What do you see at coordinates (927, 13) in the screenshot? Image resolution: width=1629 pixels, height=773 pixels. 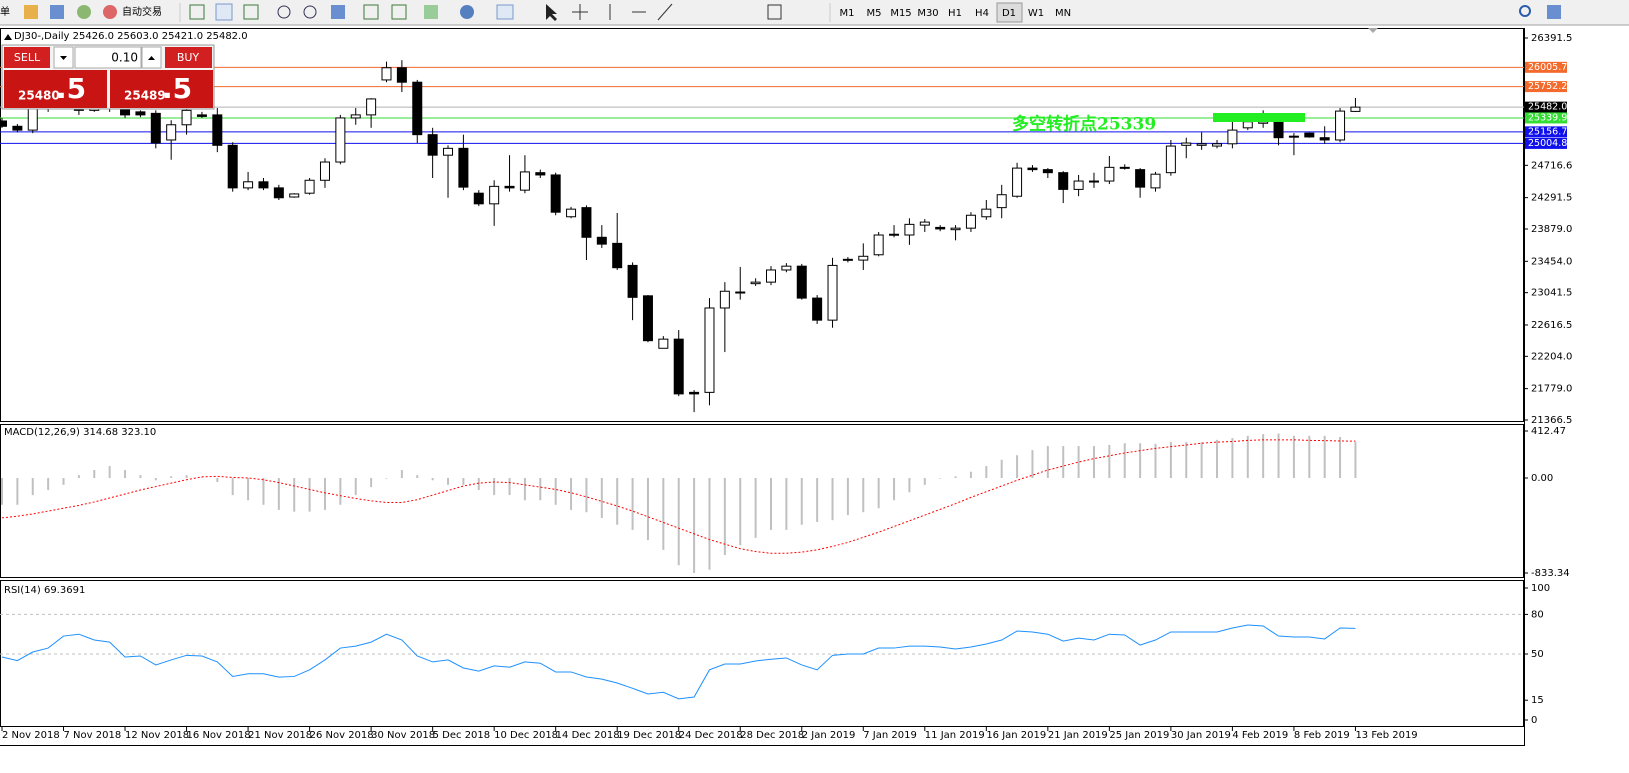 I see `timeframe-button: M30` at bounding box center [927, 13].